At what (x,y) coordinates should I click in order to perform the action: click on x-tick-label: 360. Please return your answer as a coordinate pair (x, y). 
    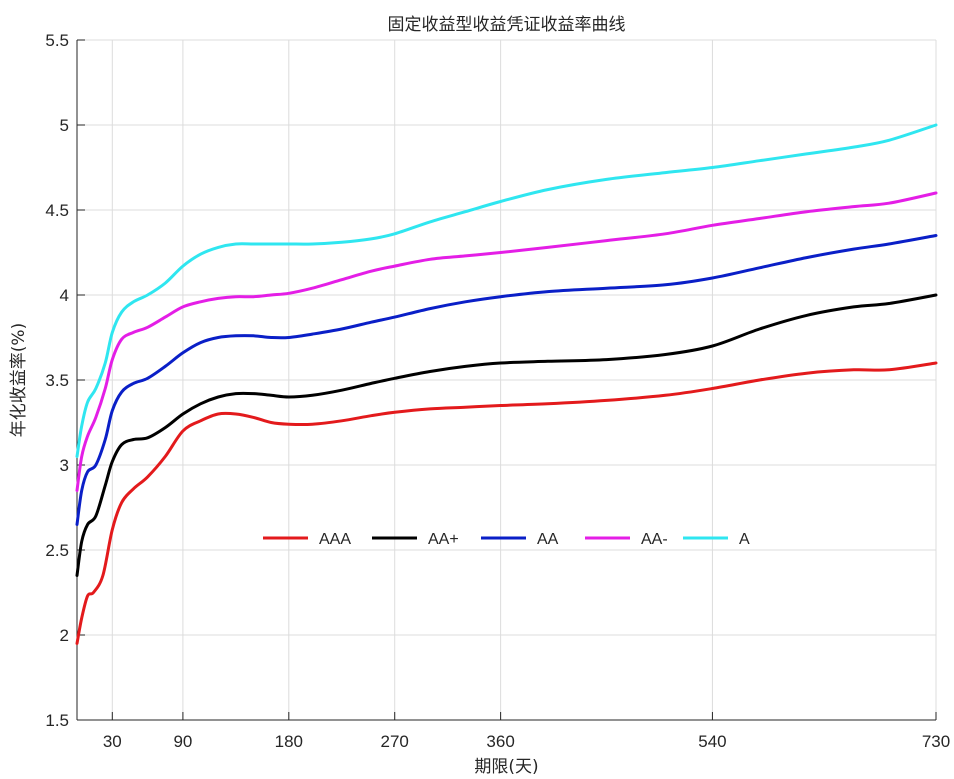
    Looking at the image, I should click on (500, 741).